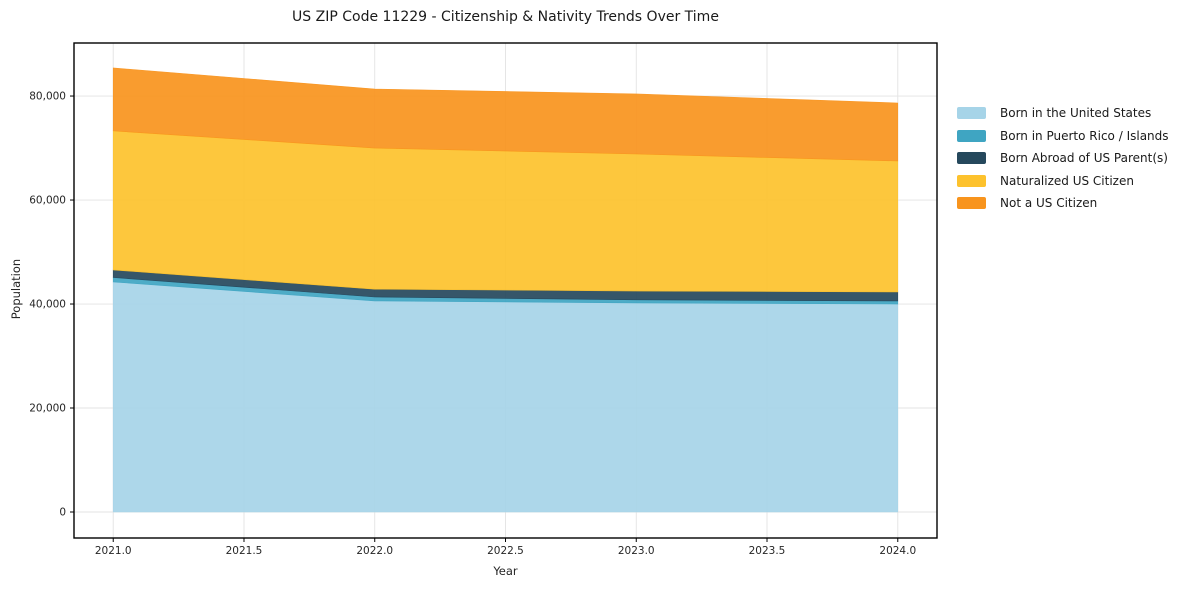 The height and width of the screenshot is (590, 1189). Describe the element at coordinates (1084, 158) in the screenshot. I see `legend-label: Born Abroad of US Parent(s)` at that location.